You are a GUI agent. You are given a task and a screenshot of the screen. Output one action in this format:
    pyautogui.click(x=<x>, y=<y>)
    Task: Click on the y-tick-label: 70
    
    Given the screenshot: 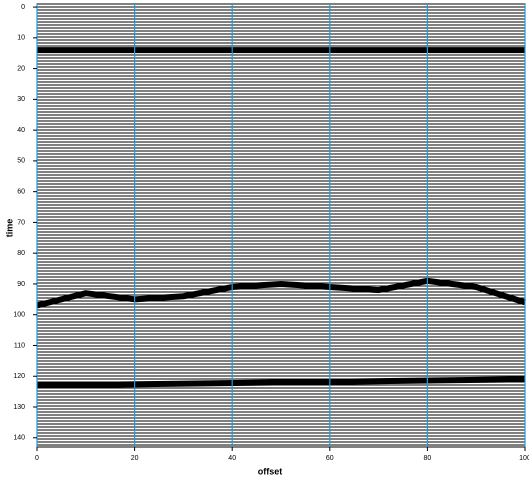 What is the action you would take?
    pyautogui.click(x=21, y=222)
    